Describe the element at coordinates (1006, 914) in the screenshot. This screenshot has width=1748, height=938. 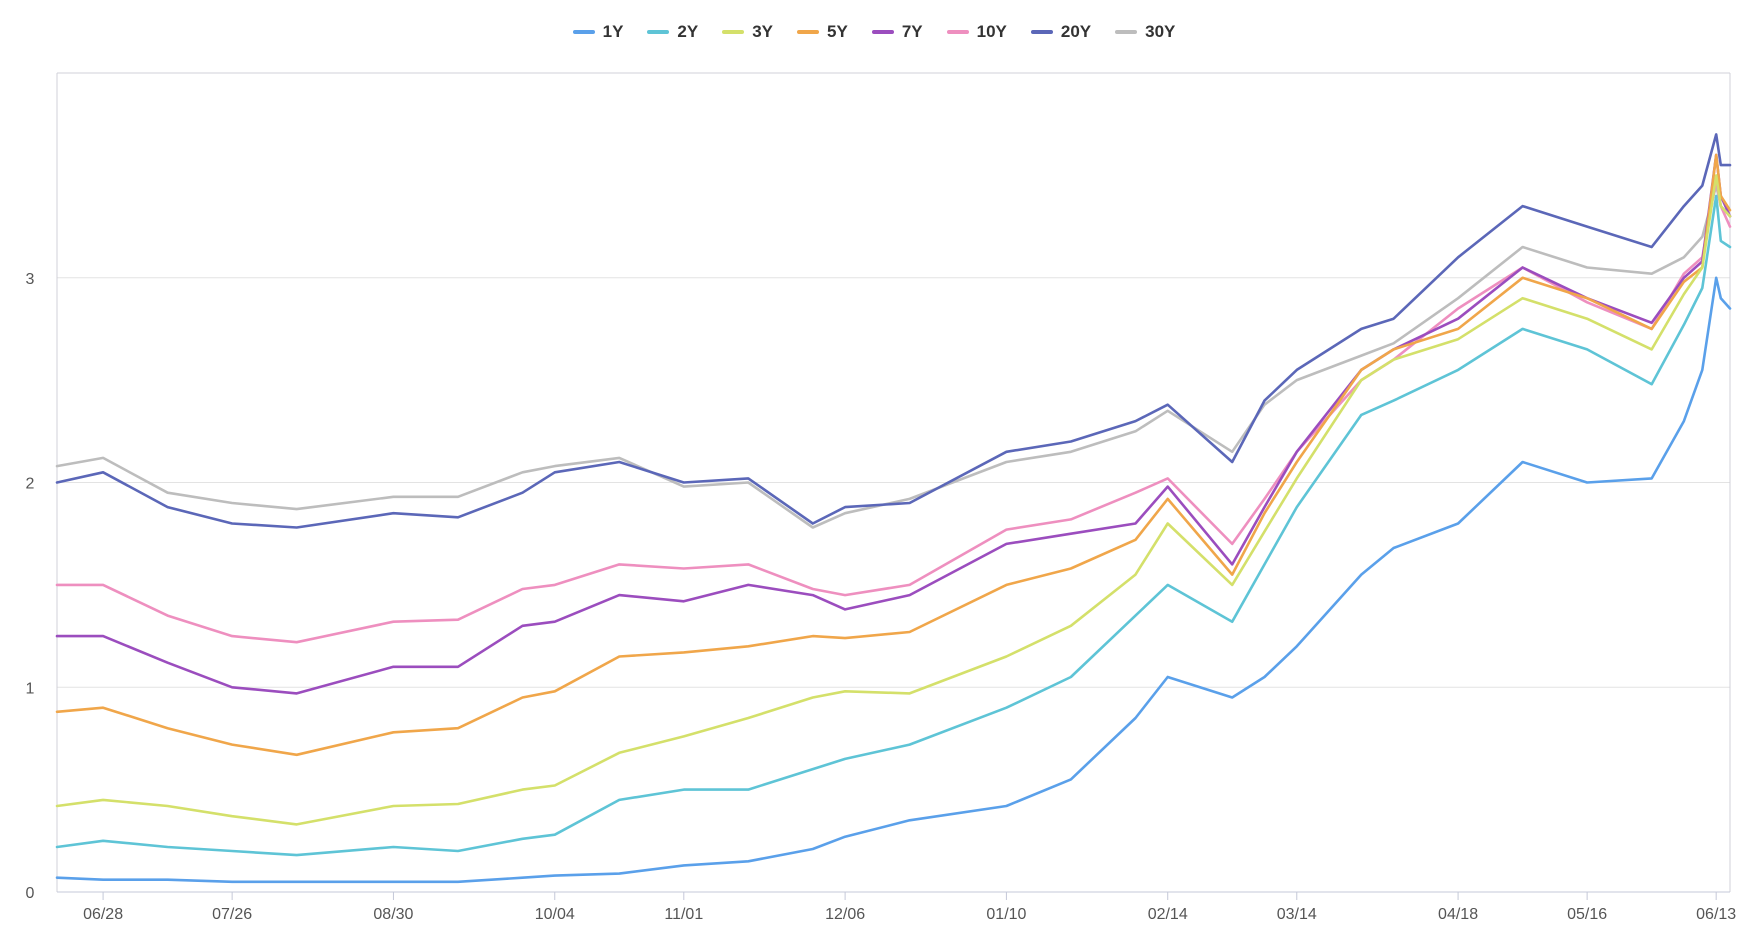
I see `x-tick-label: 01/10` at that location.